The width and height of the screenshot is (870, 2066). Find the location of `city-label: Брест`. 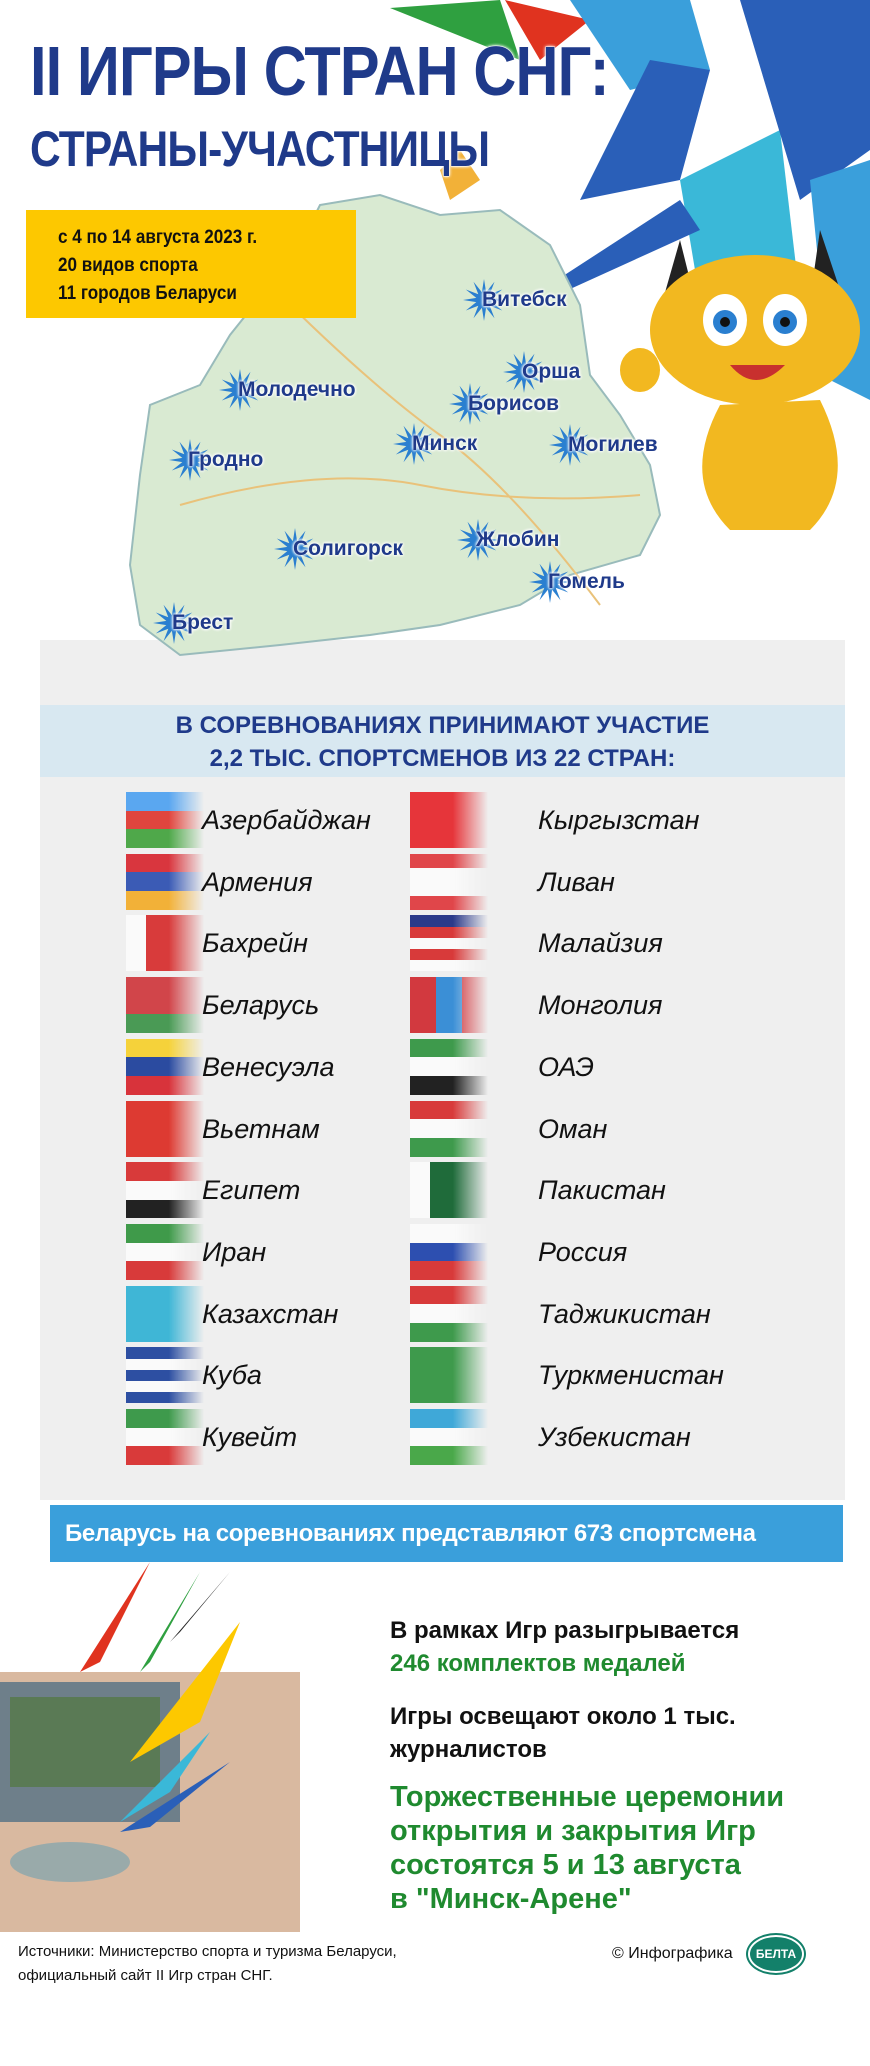

city-label: Брест is located at coordinates (203, 622).